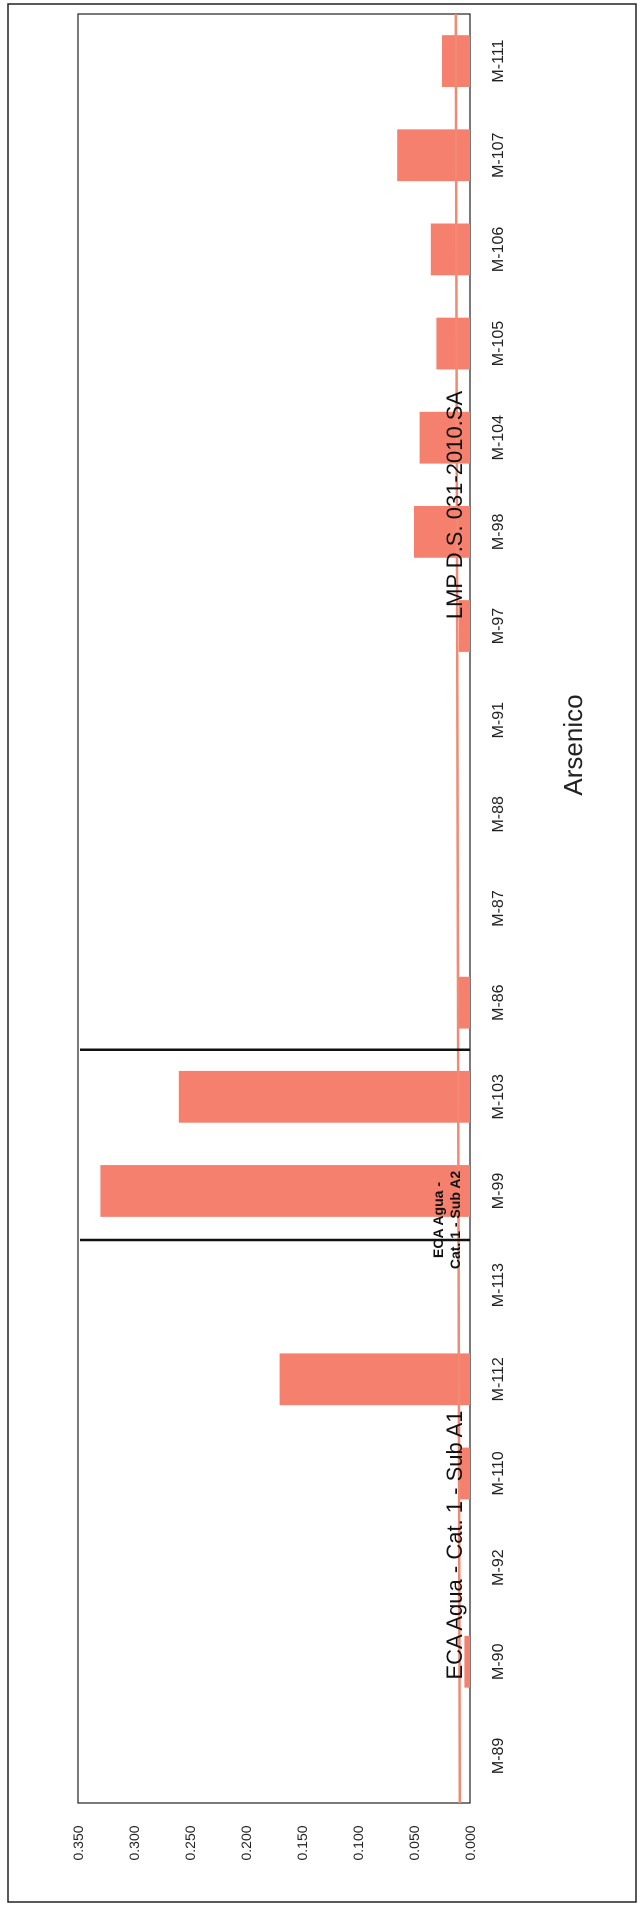 This screenshot has height=1910, width=644. What do you see at coordinates (414, 1842) in the screenshot?
I see `value-tick-label: 0.050` at bounding box center [414, 1842].